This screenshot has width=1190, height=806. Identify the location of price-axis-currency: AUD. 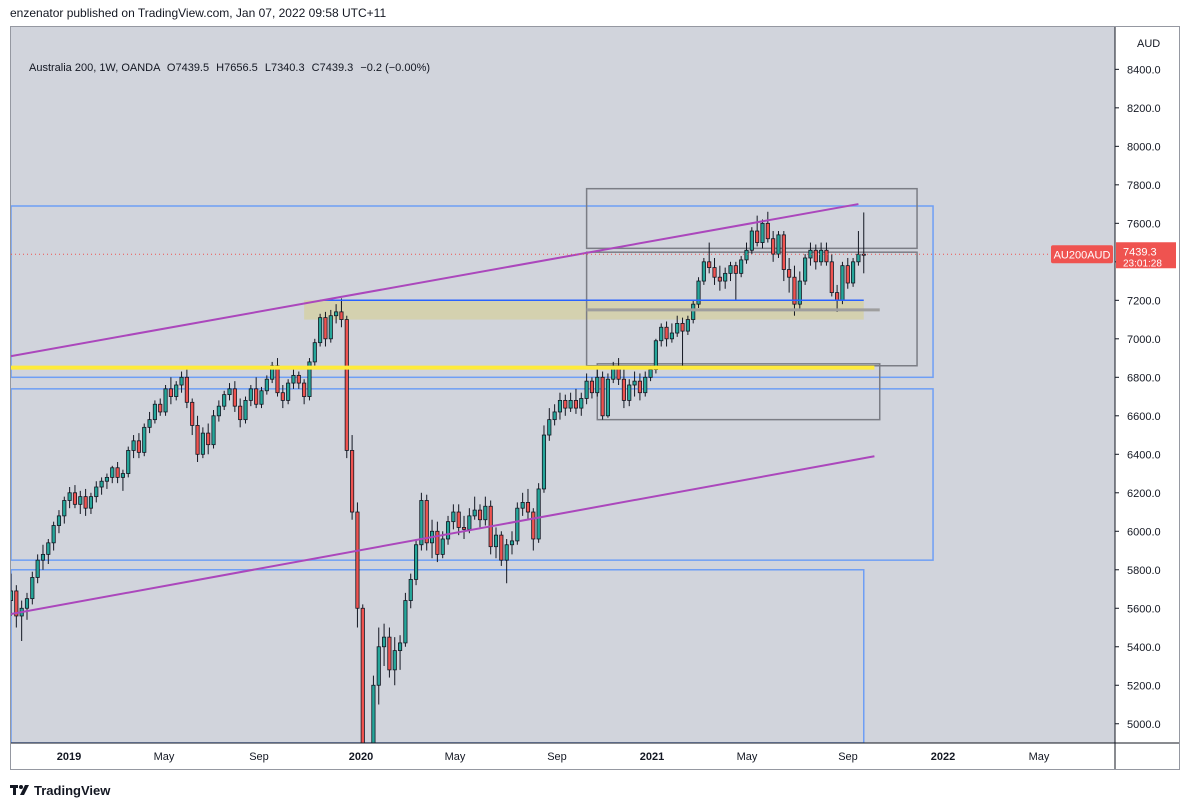
(1148, 44).